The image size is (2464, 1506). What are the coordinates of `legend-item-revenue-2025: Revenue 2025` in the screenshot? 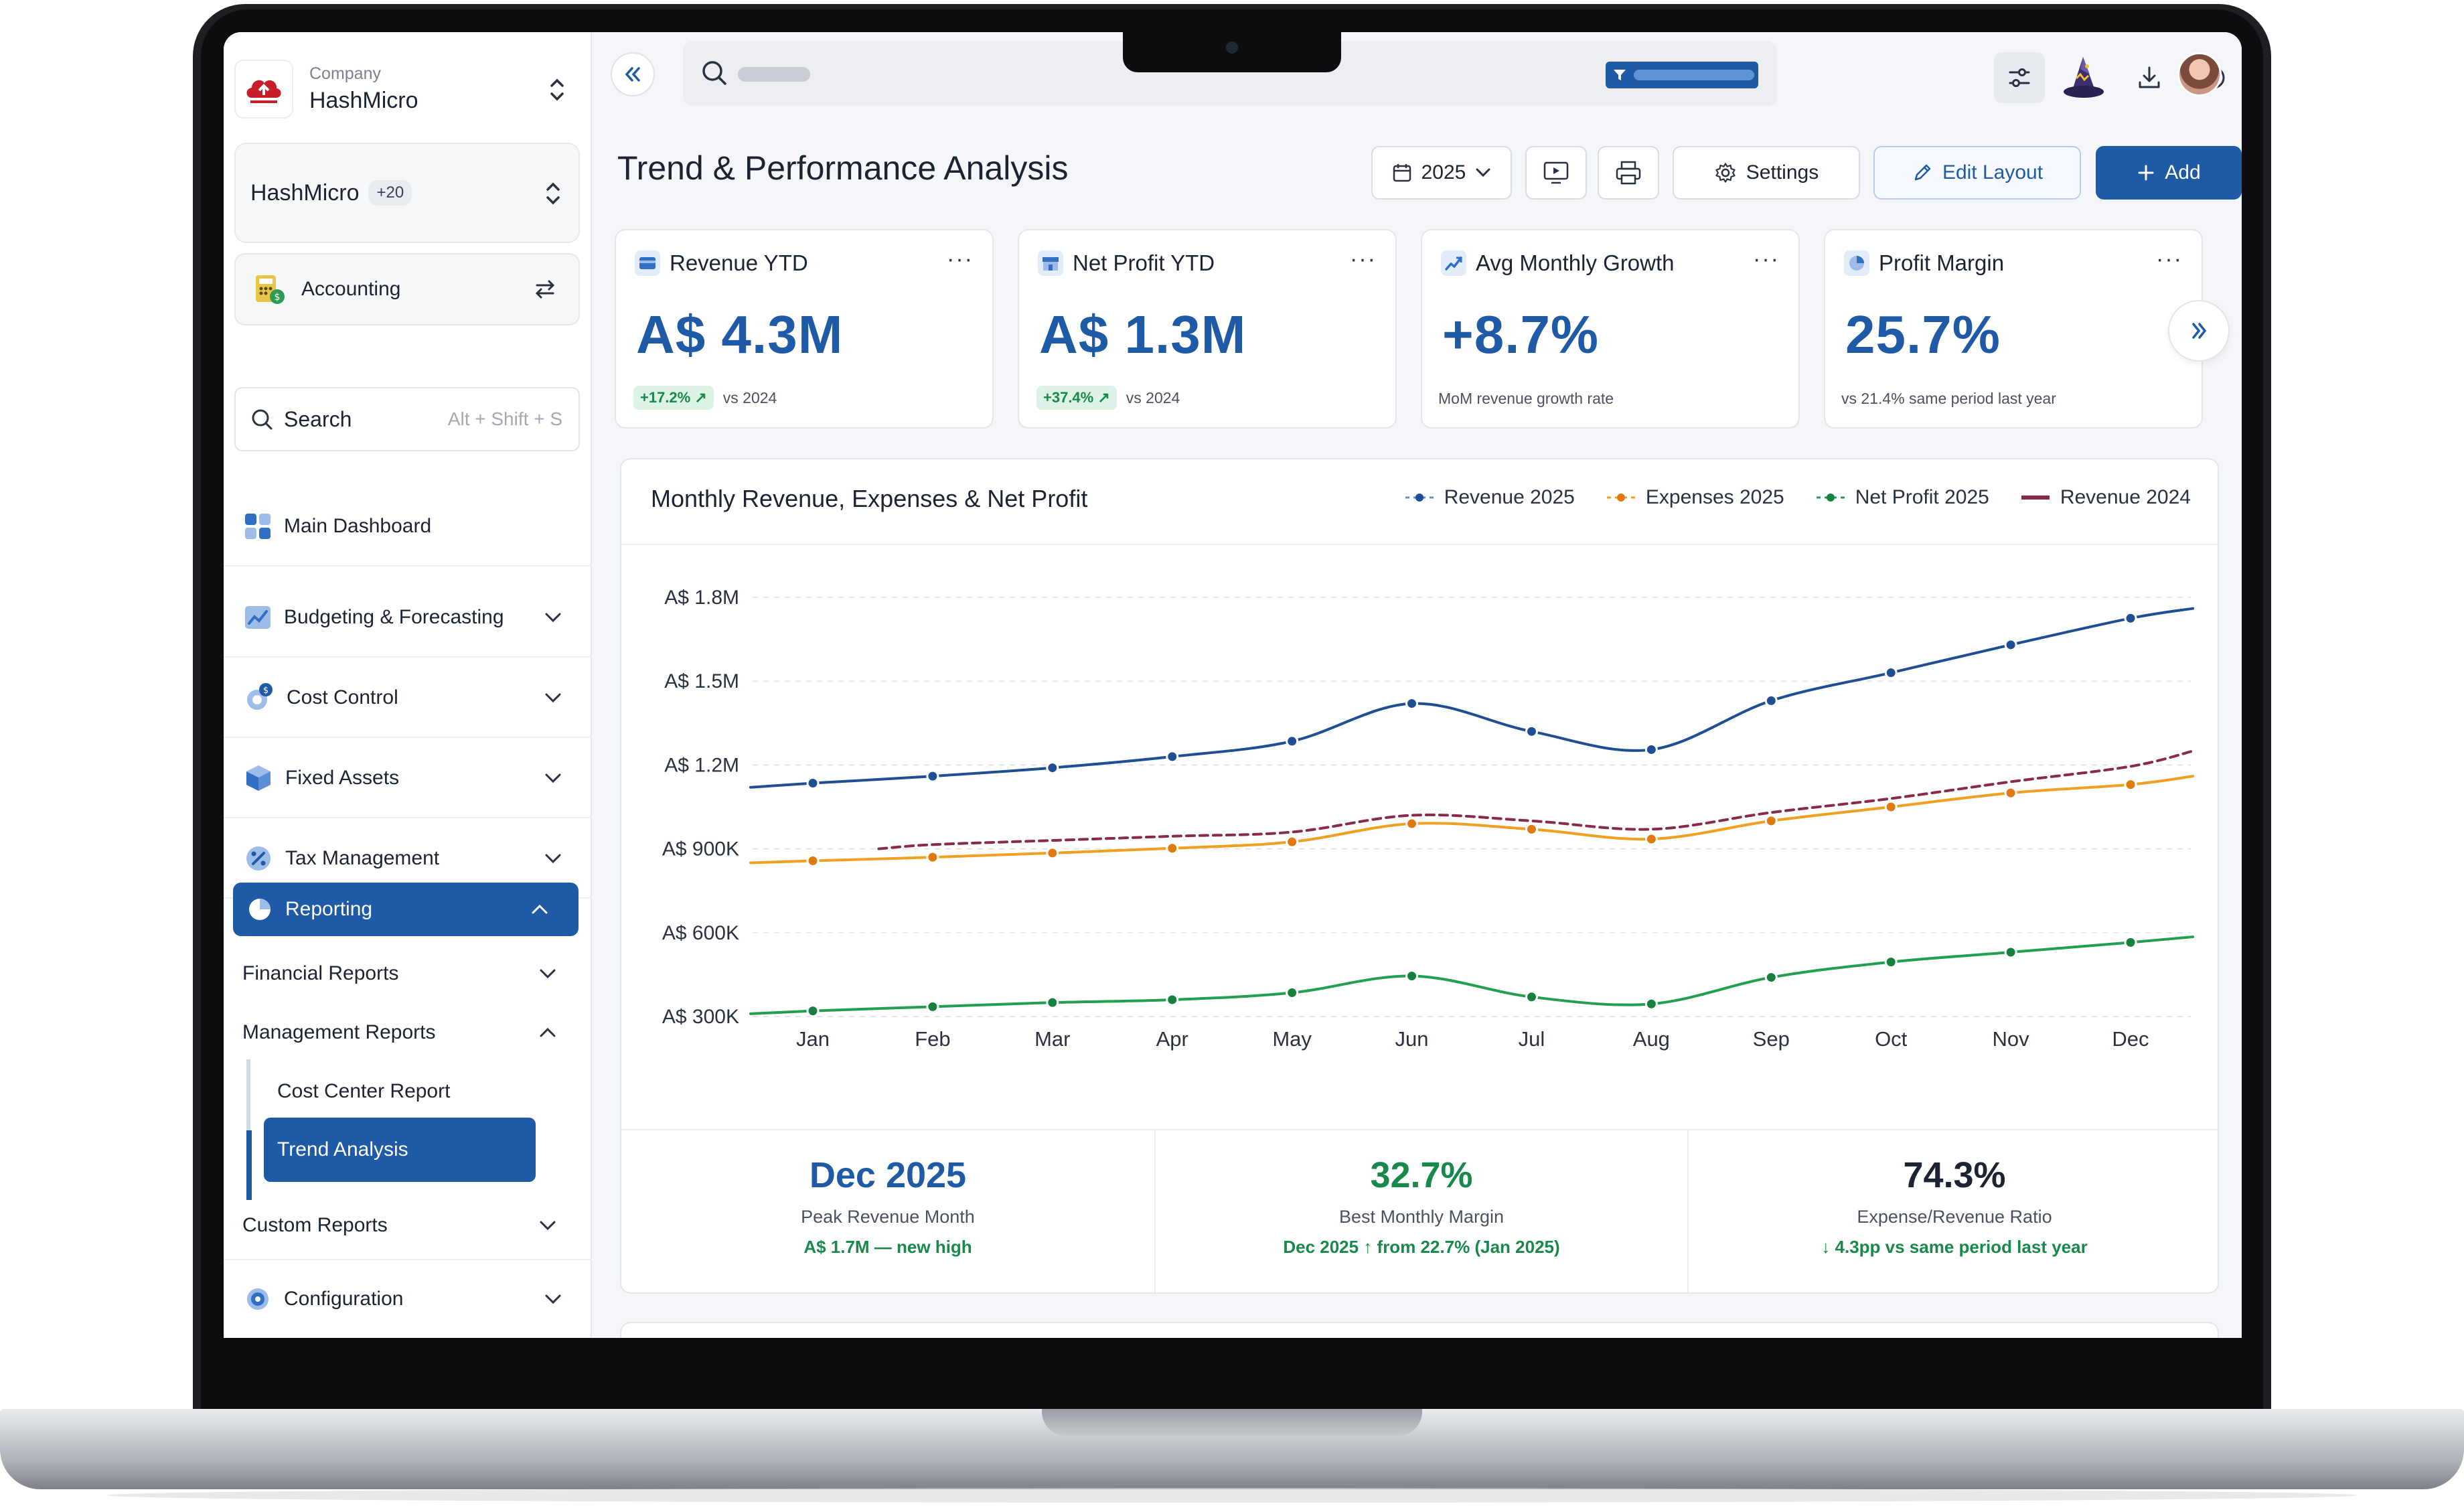 It's located at (1489, 497).